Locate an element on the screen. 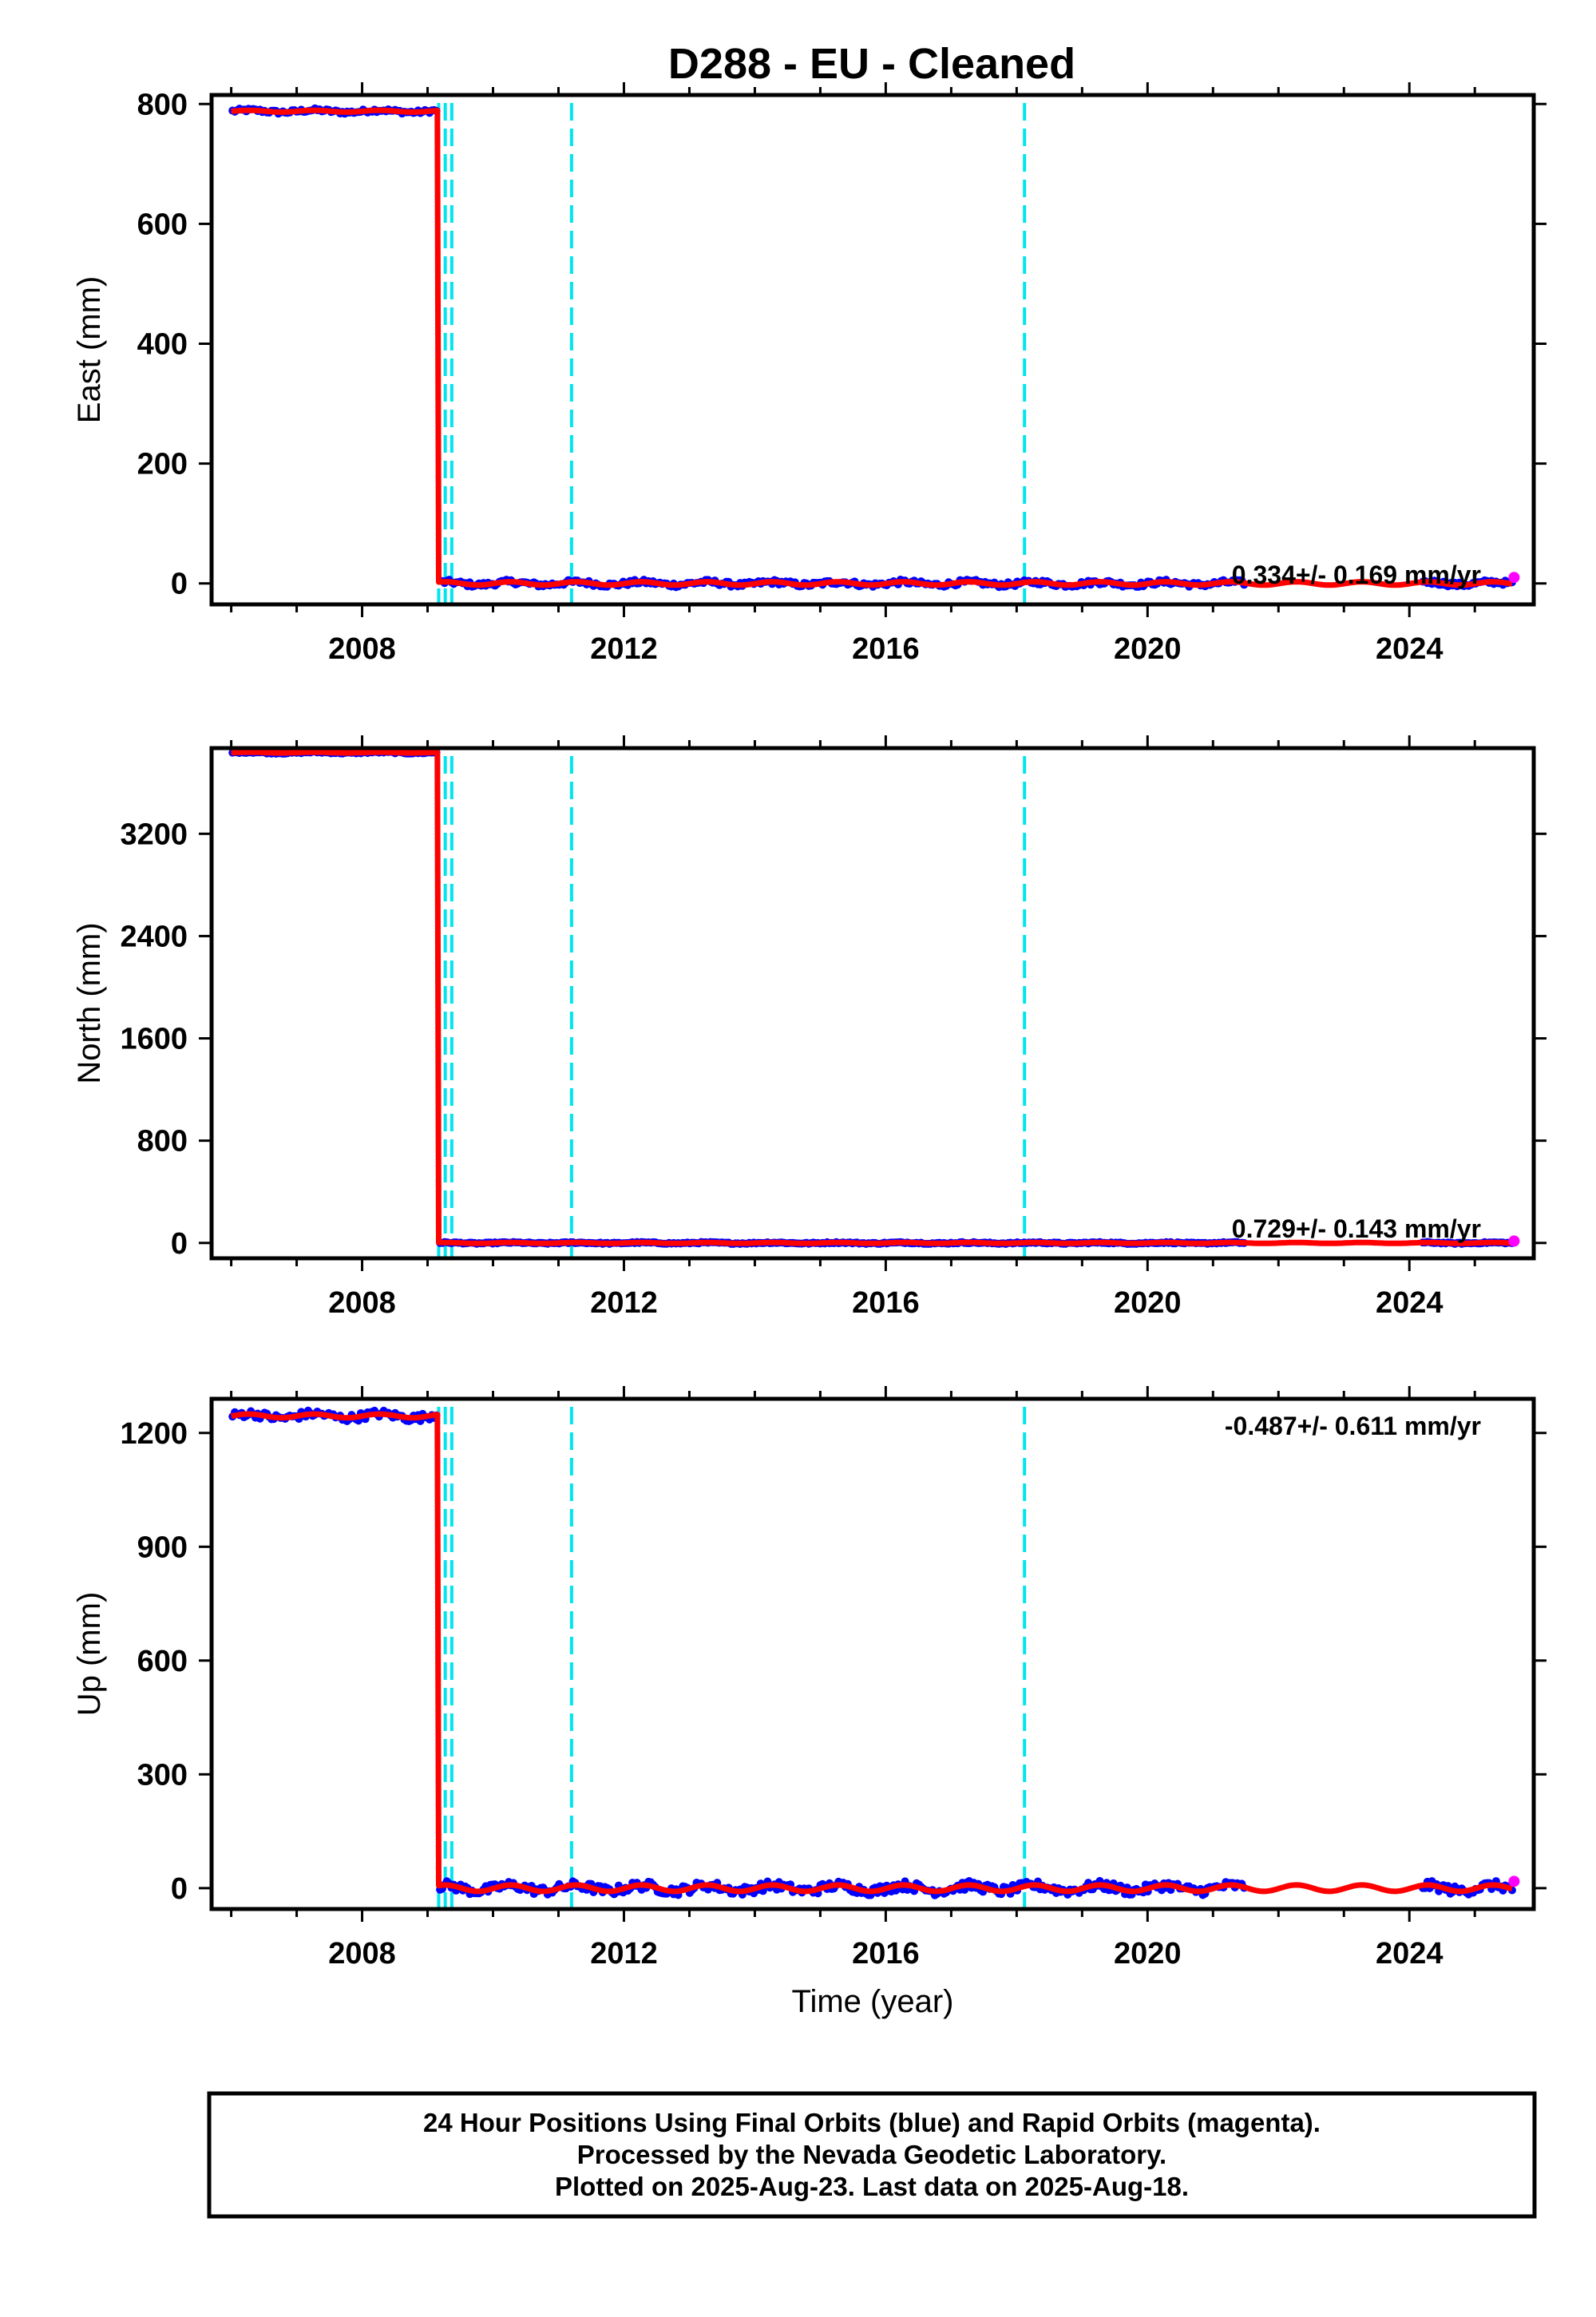 The width and height of the screenshot is (1596, 2317). y-tick-label: 400 is located at coordinates (162, 344).